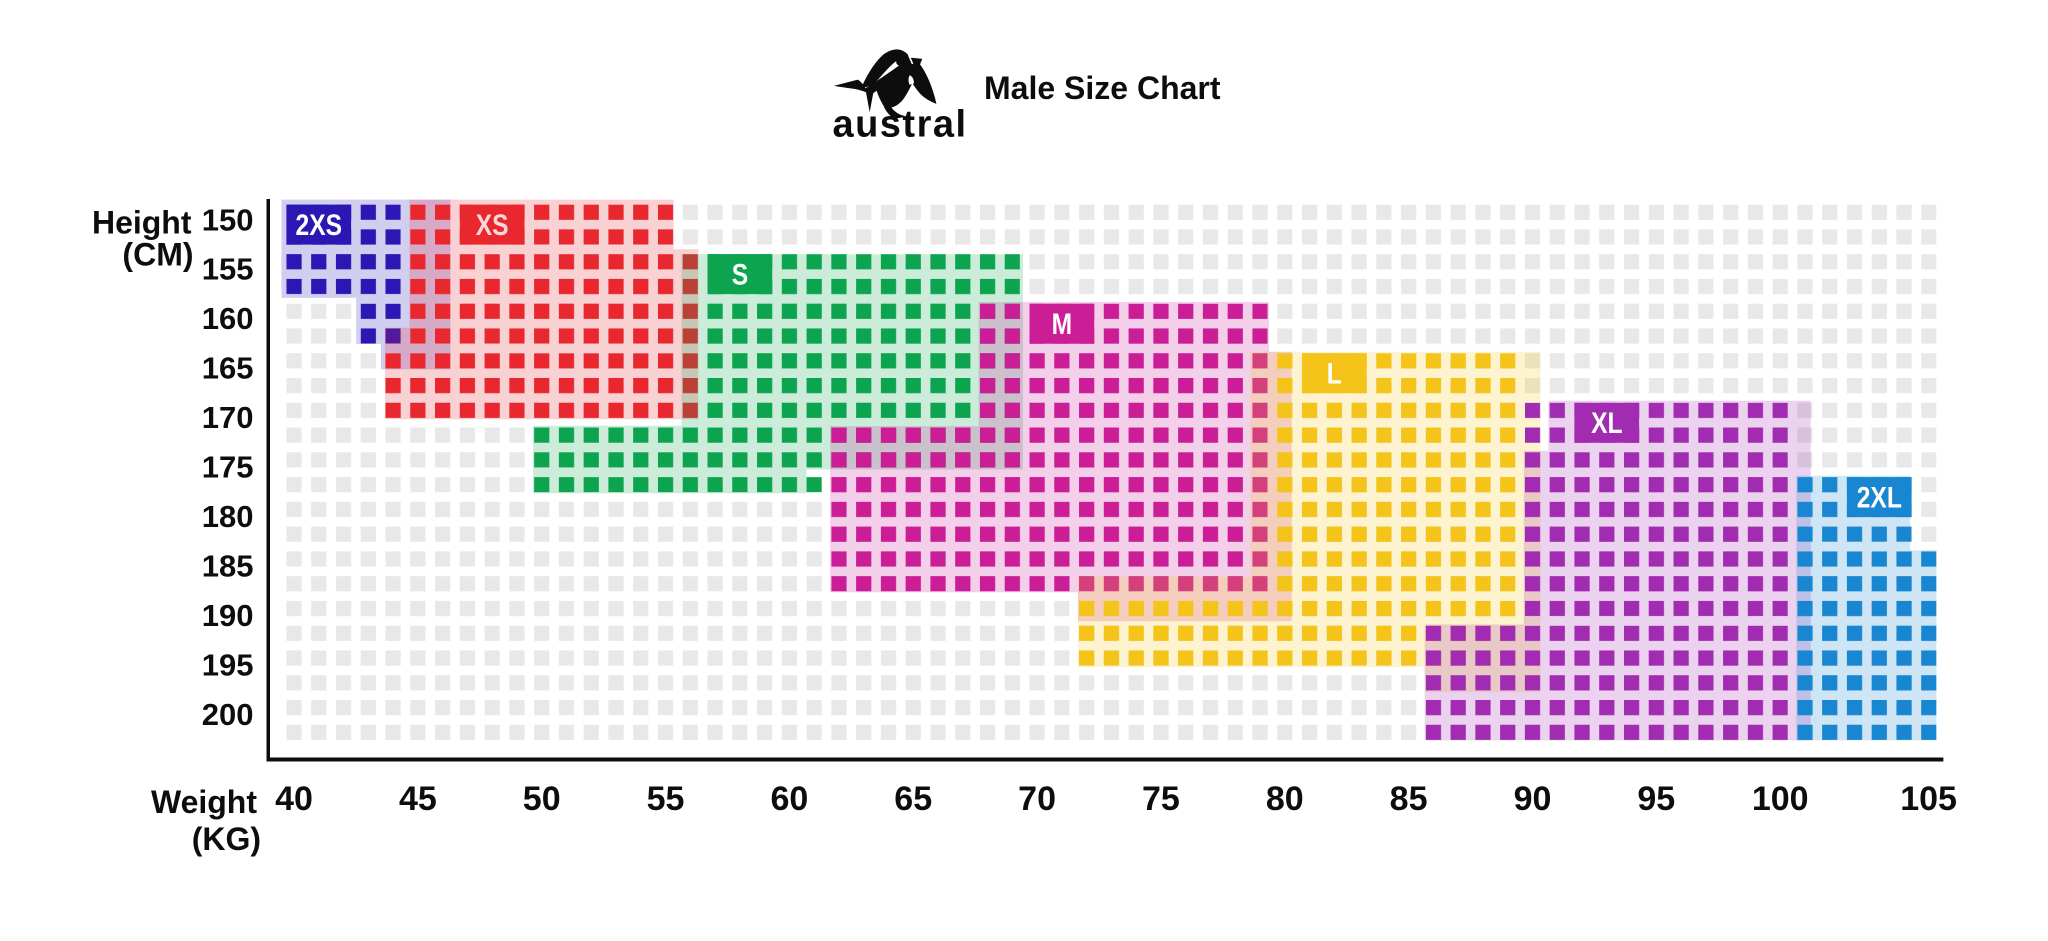  I want to click on svg-text: XS, so click(492, 225).